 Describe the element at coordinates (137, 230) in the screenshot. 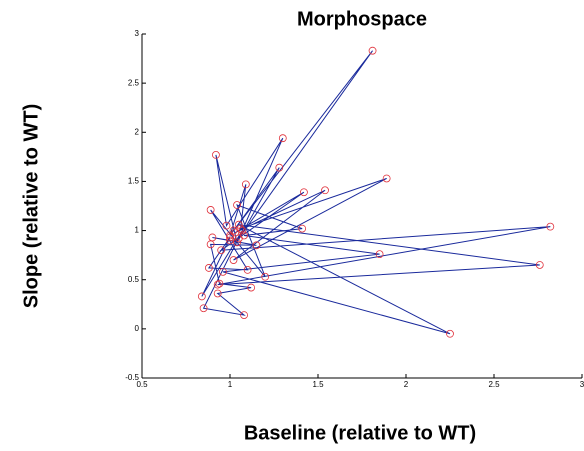

I see `y-tick-label: 1` at that location.